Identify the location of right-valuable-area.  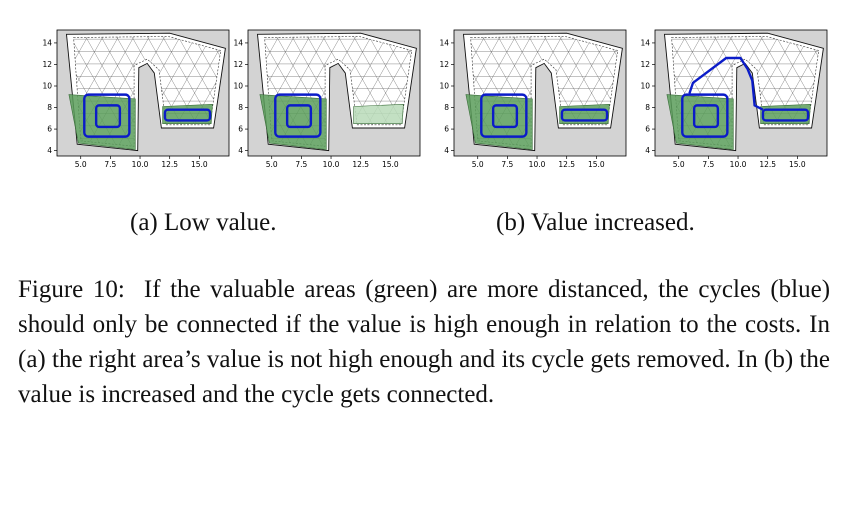
(378, 113).